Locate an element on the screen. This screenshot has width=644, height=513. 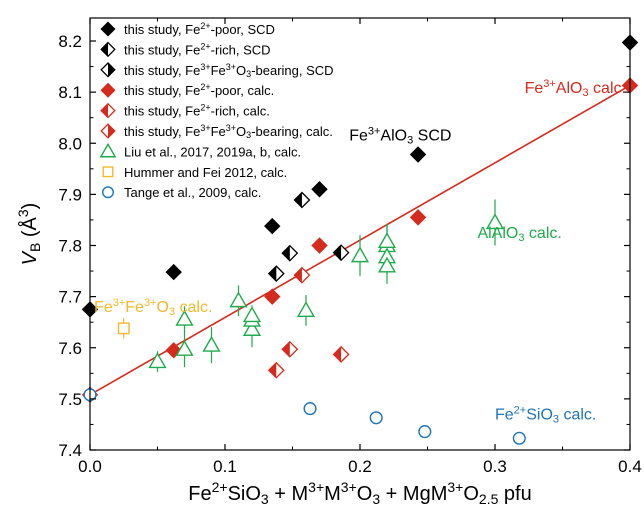
x-axis-label-part: M is located at coordinates (332, 494).